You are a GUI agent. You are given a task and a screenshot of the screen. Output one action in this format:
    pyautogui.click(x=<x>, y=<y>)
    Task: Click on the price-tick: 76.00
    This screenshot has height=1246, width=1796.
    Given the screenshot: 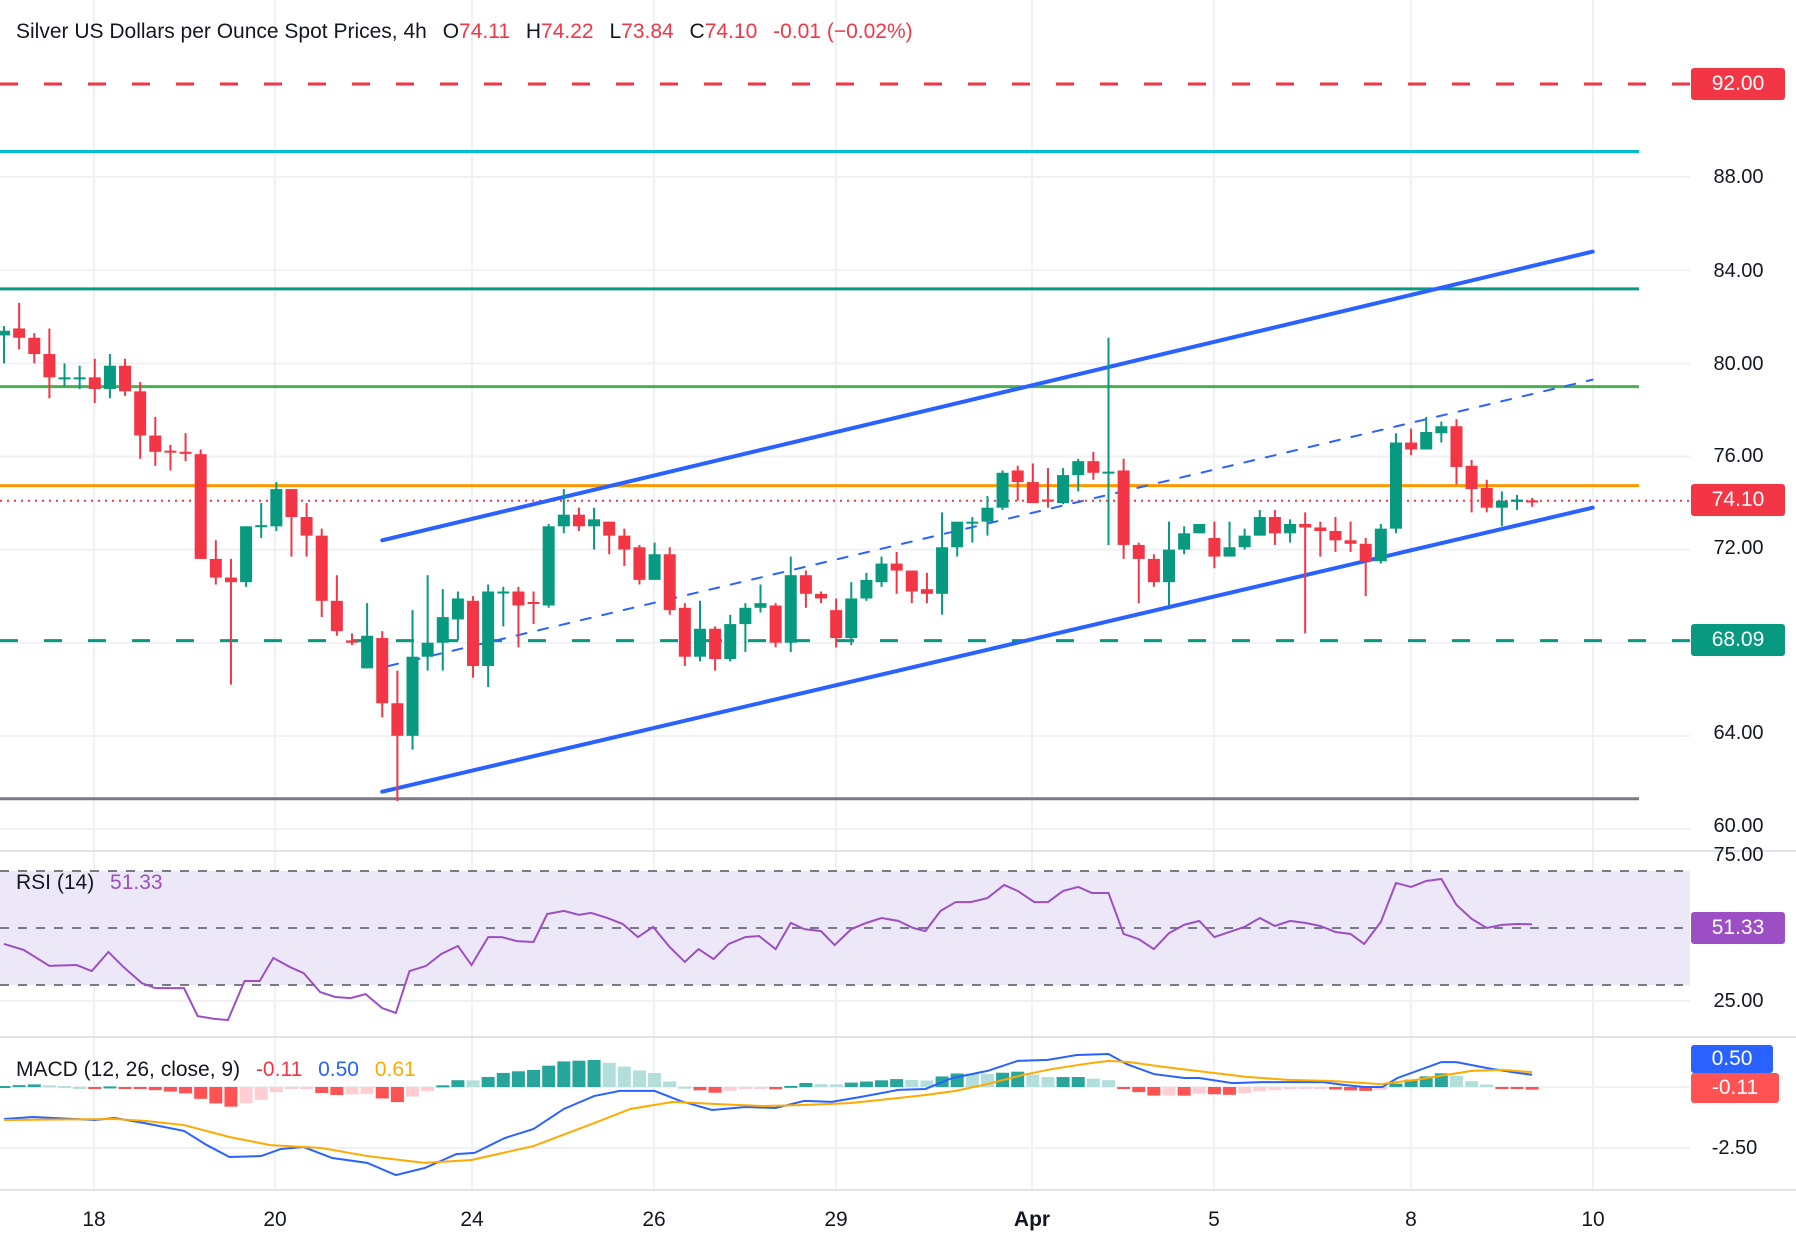 What is the action you would take?
    pyautogui.click(x=1738, y=456)
    